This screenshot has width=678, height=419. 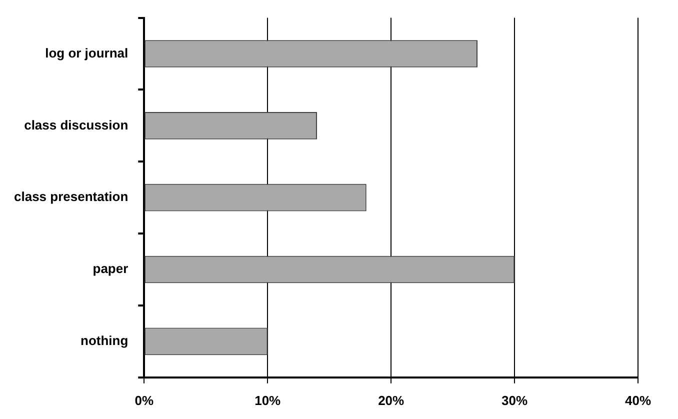 What do you see at coordinates (86, 52) in the screenshot?
I see `y-tick-label: log or journal` at bounding box center [86, 52].